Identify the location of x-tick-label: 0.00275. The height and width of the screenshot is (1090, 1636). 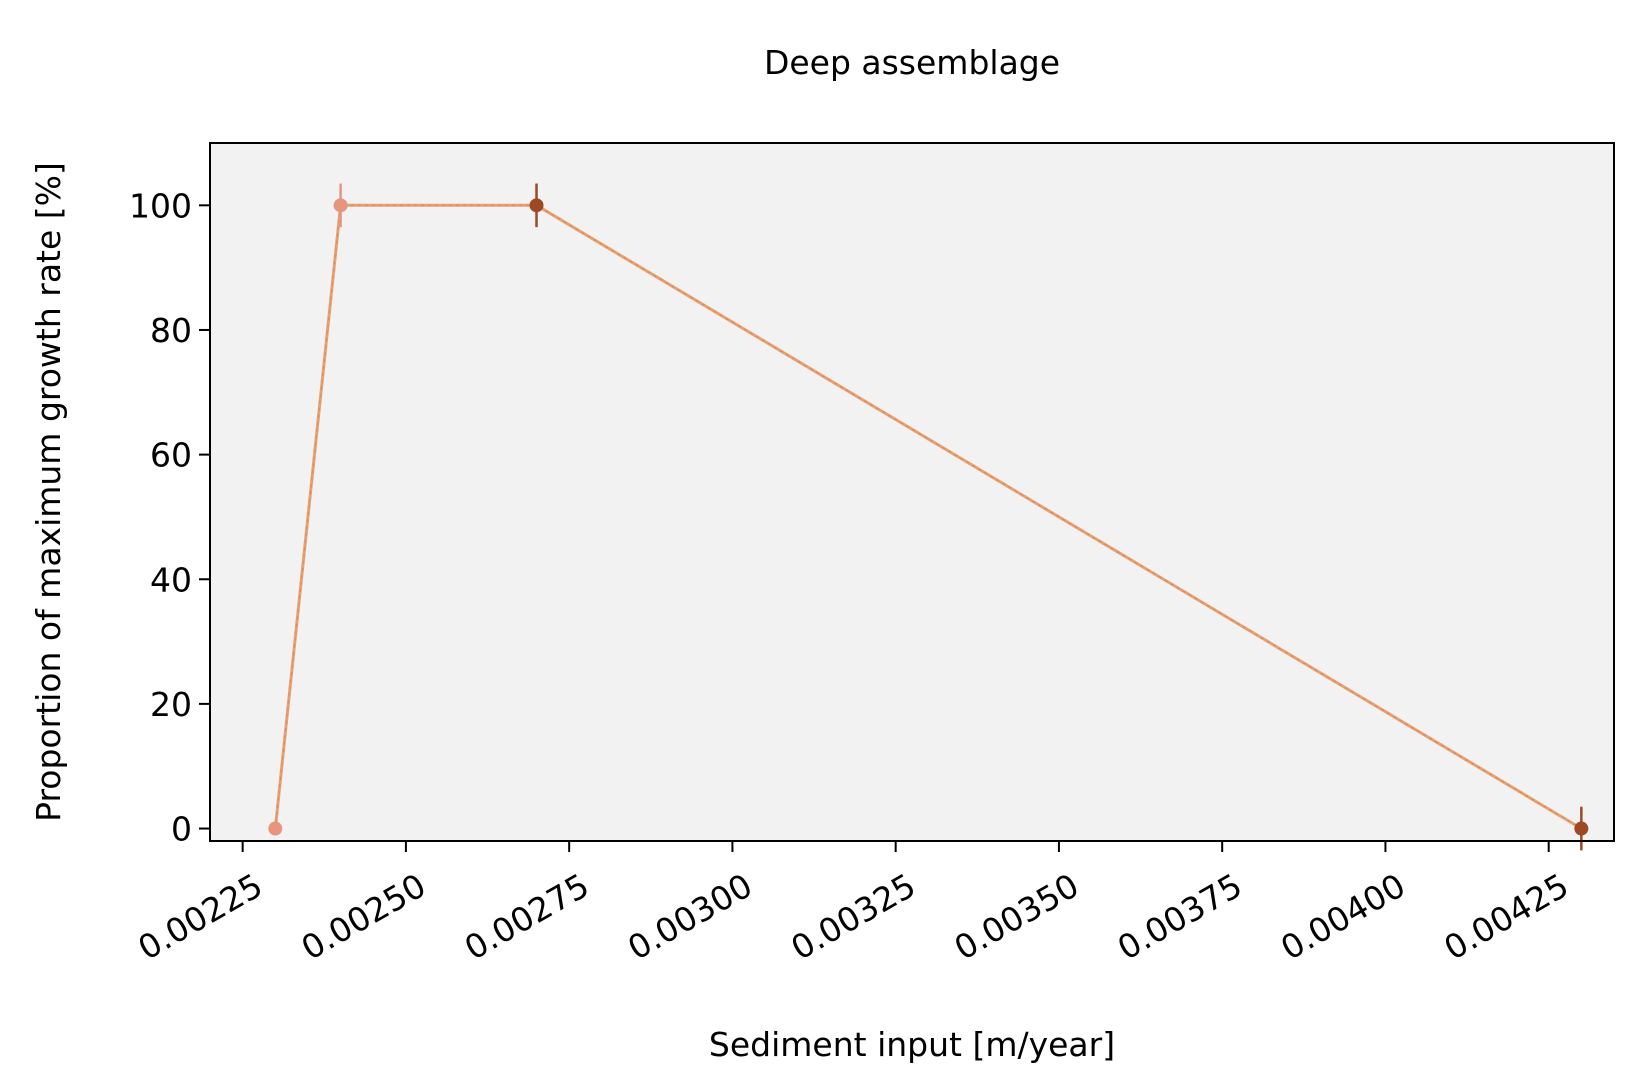
(527, 917).